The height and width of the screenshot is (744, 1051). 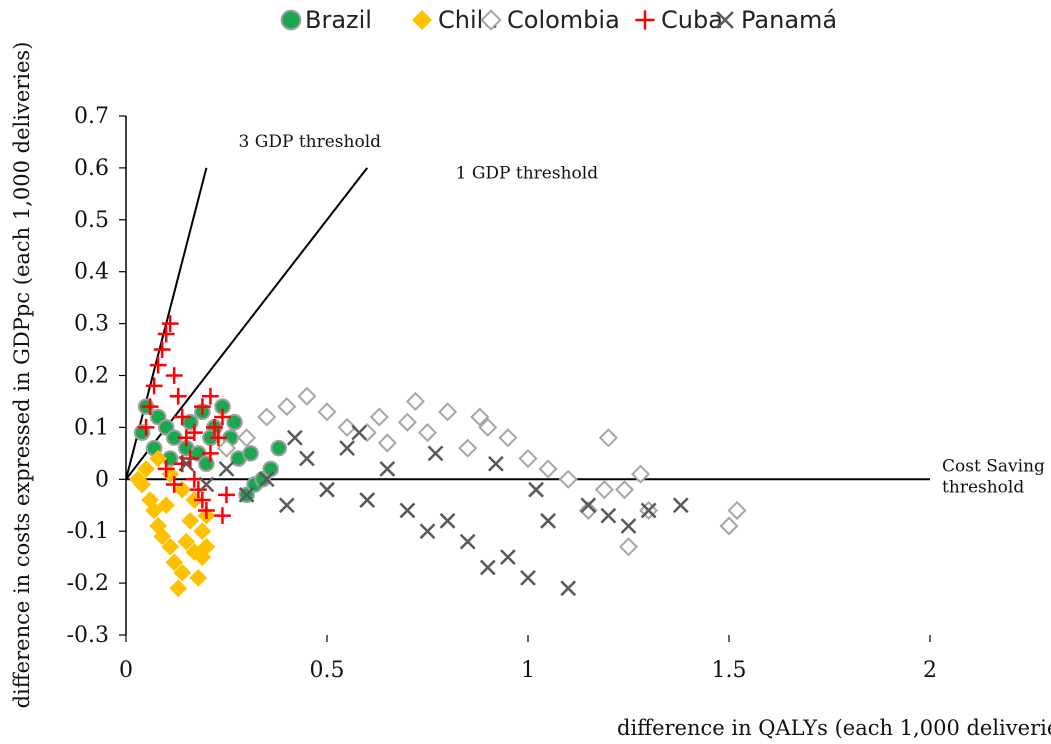 I want to click on legend-item-cuba: Cuba, so click(x=679, y=20).